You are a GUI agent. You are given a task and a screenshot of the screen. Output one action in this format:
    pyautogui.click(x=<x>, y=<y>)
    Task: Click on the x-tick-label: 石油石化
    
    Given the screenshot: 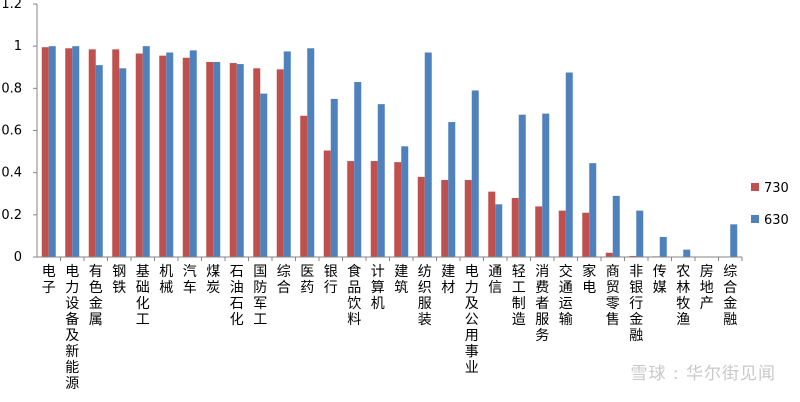 What is the action you would take?
    pyautogui.click(x=237, y=296)
    